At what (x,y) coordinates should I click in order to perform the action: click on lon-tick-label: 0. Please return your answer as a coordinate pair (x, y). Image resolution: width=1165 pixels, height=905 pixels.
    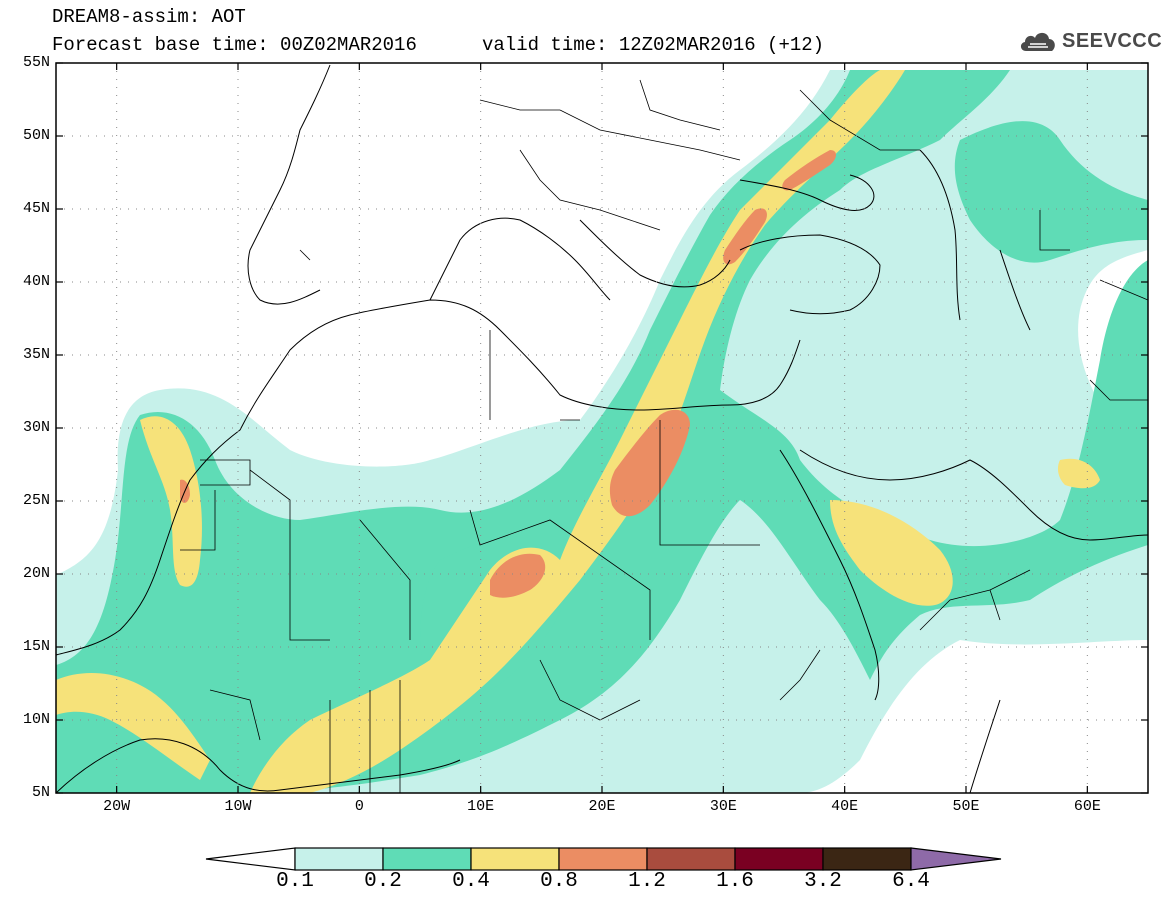
    Looking at the image, I should click on (359, 806).